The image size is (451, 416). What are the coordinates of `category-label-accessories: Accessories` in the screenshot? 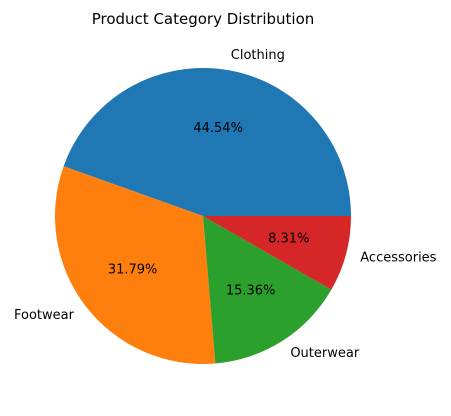 It's located at (398, 258).